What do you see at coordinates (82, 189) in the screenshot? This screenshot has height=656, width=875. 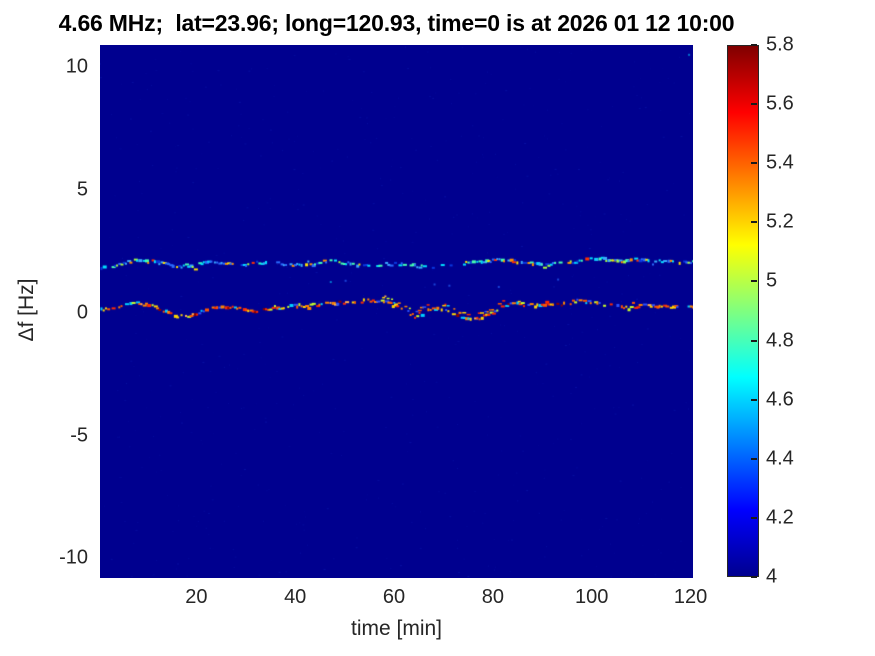 I see `y-tick-label: 5` at bounding box center [82, 189].